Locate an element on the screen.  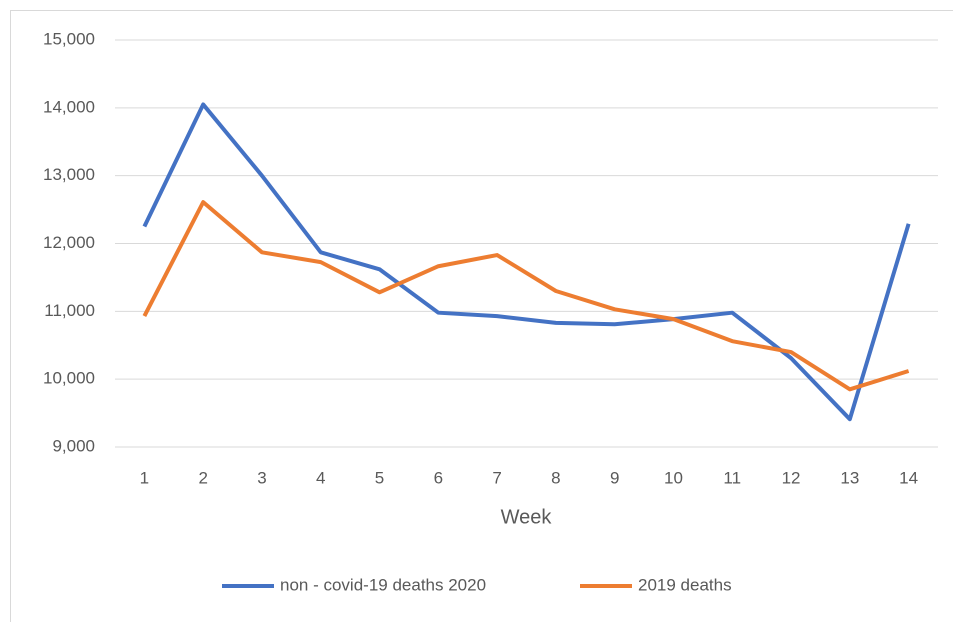
y-tick-label: 15,000 is located at coordinates (69, 38).